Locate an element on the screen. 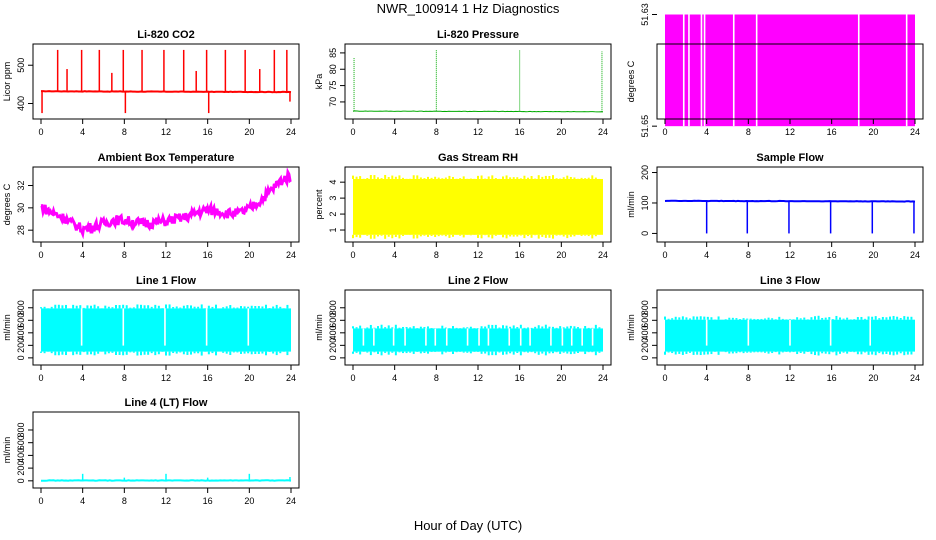  y-axis-label: Licor ppm is located at coordinates (7, 82).